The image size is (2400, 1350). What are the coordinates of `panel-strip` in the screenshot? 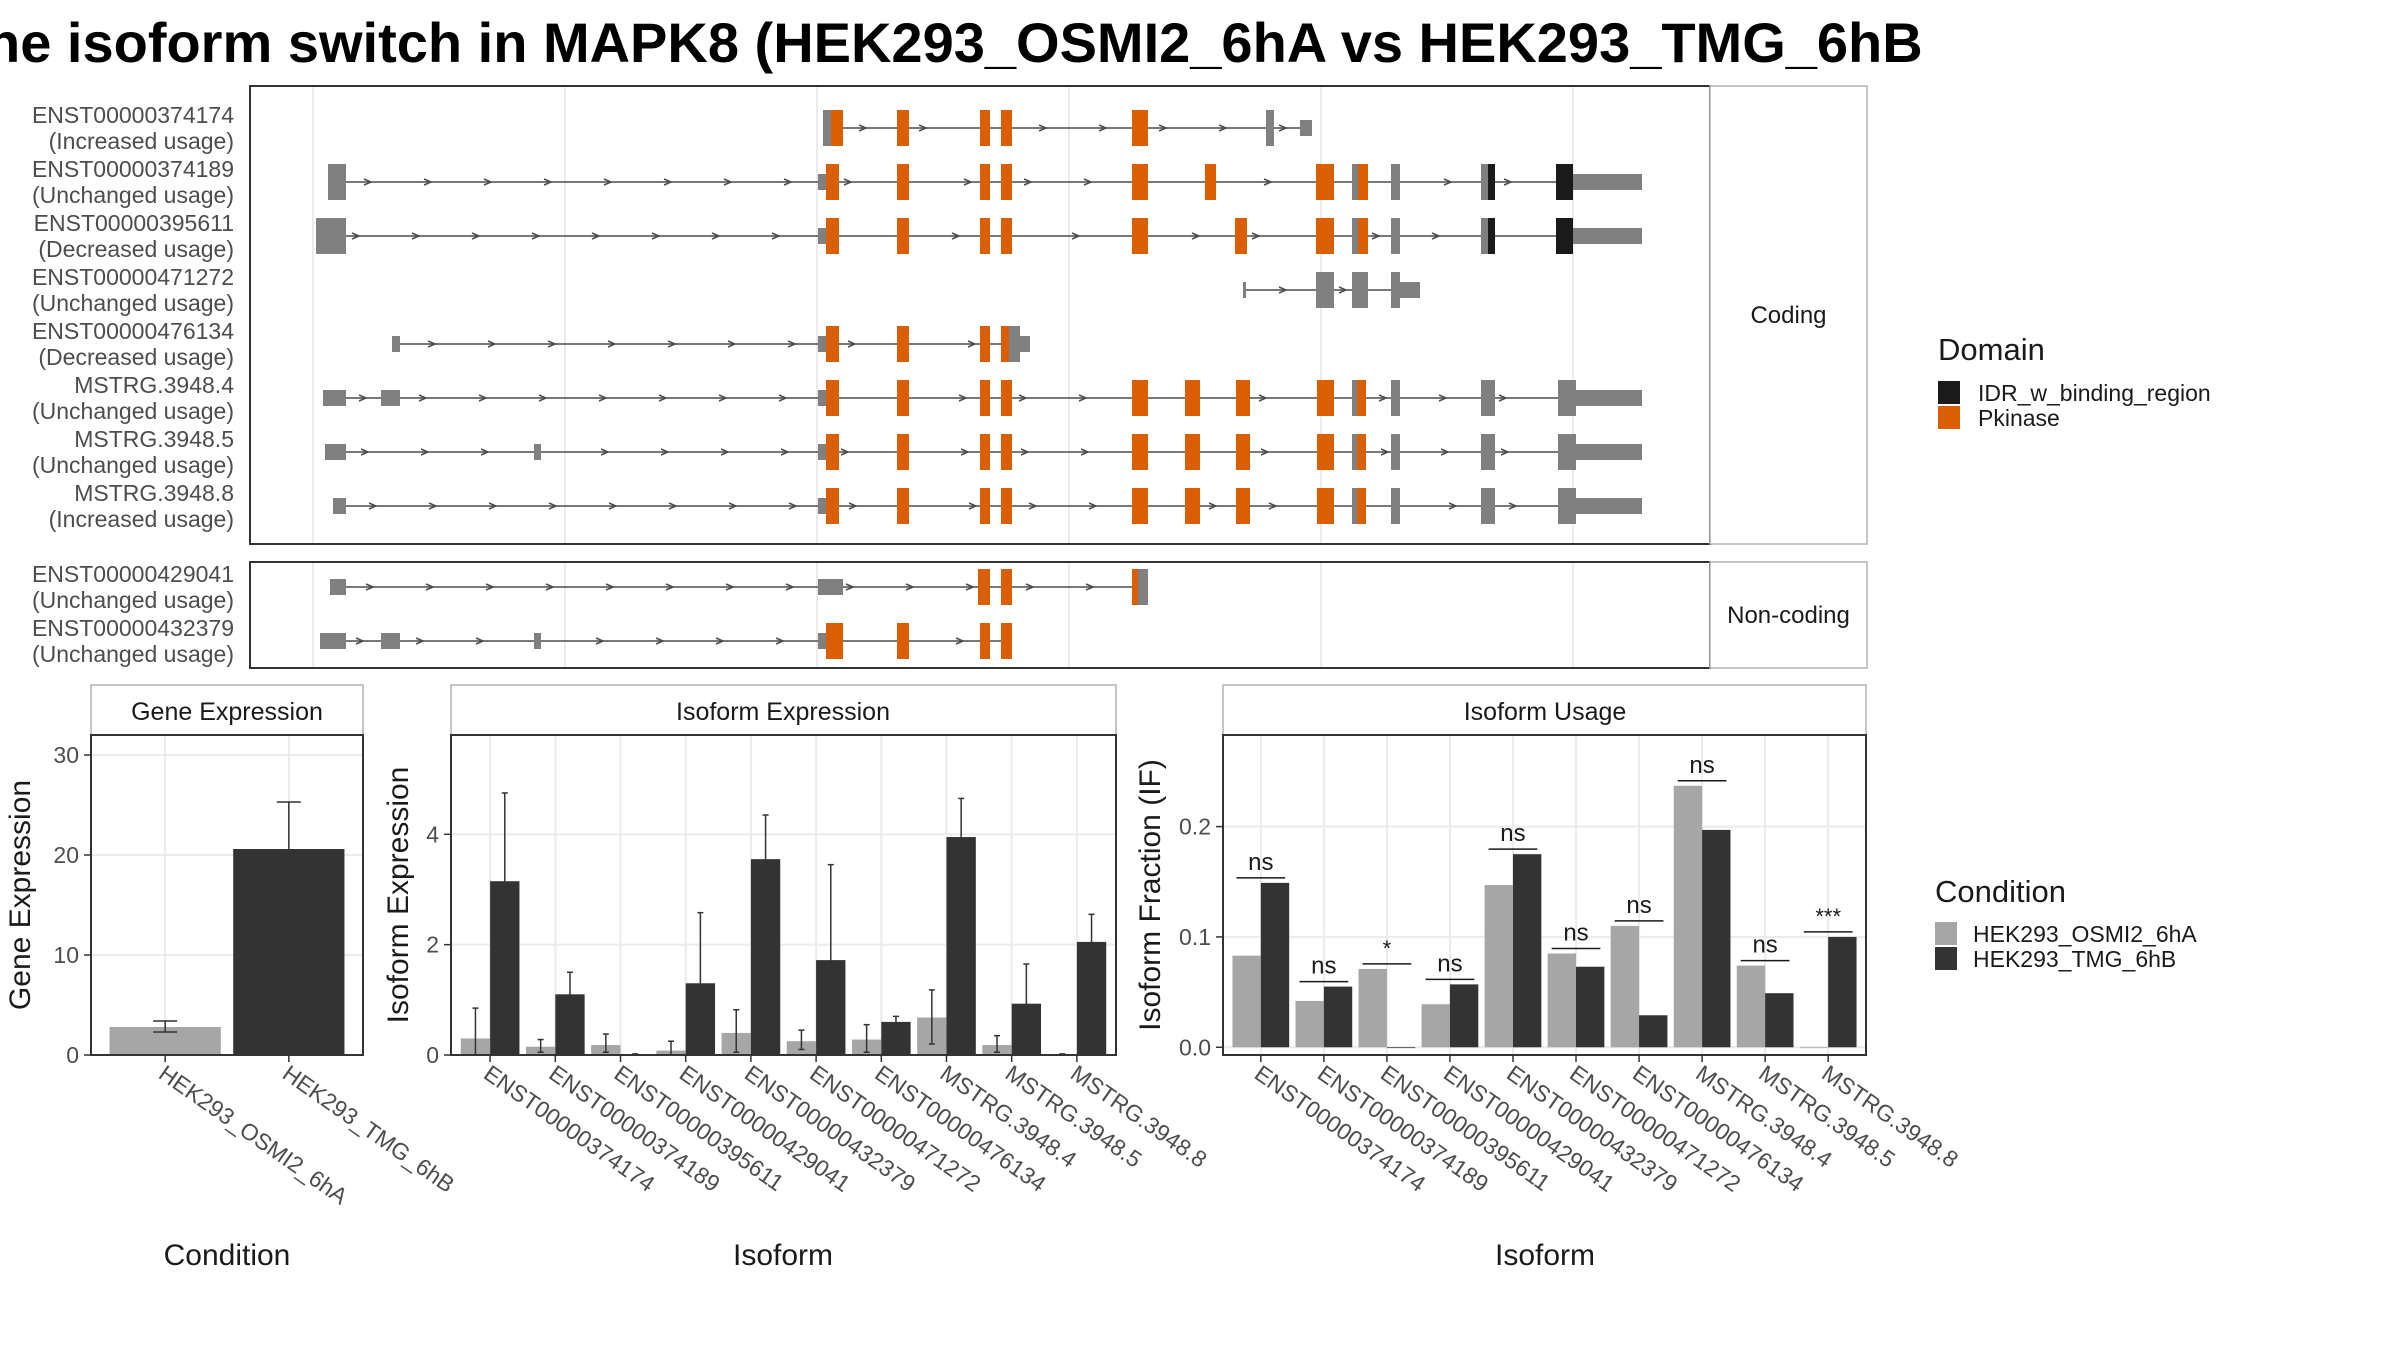 It's located at (1544, 710).